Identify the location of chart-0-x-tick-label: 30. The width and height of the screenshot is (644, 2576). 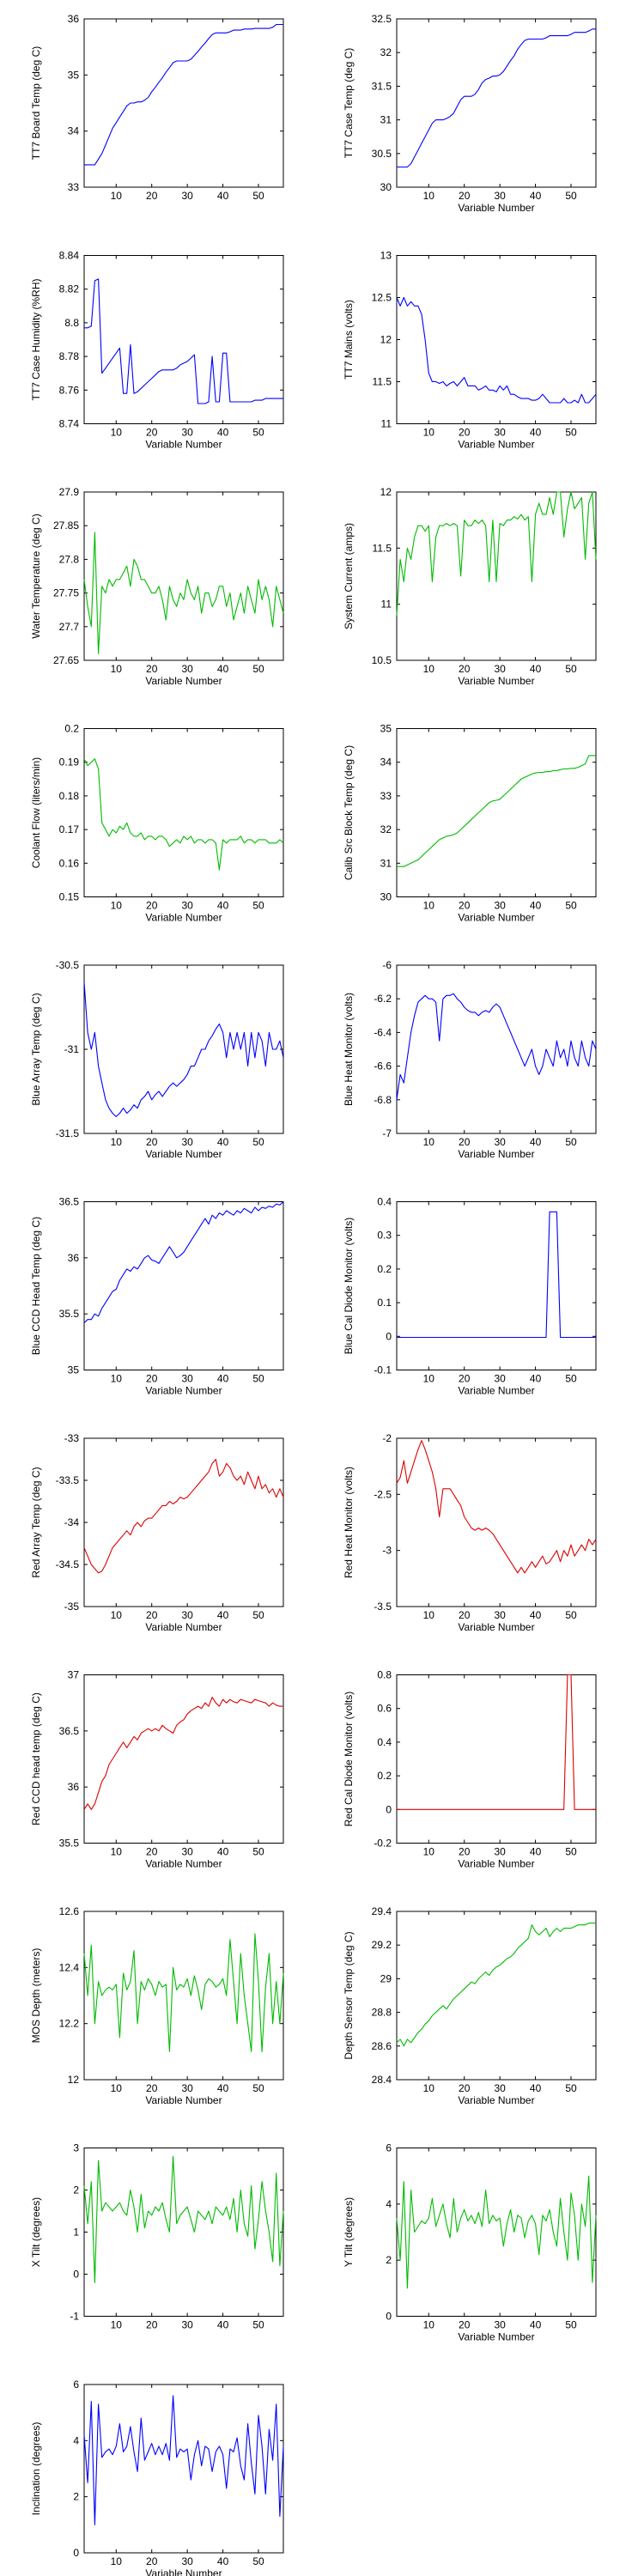
(187, 196).